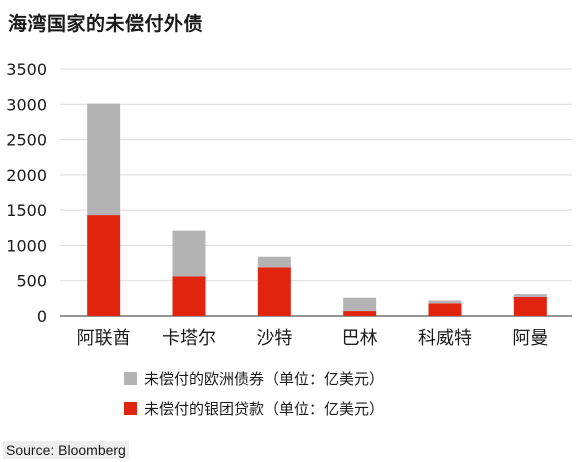 This screenshot has width=580, height=462. Describe the element at coordinates (106, 24) in the screenshot. I see `chart-title: 海湾国家的未偿付外债` at that location.